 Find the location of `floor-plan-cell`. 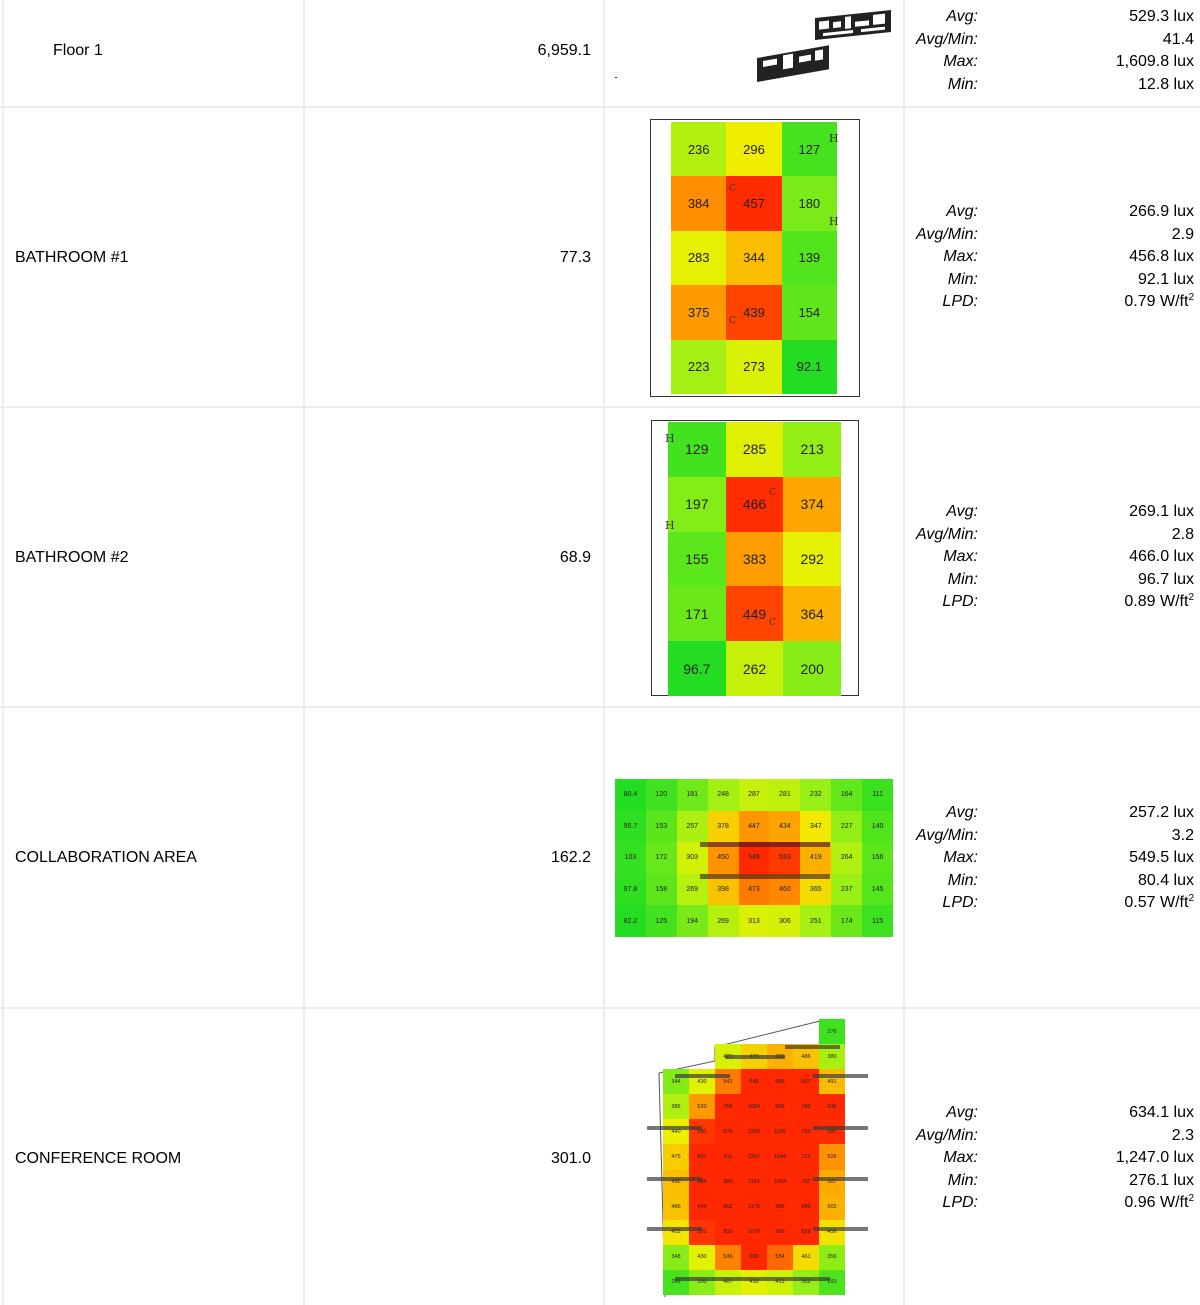

floor-plan-cell is located at coordinates (754, 53).